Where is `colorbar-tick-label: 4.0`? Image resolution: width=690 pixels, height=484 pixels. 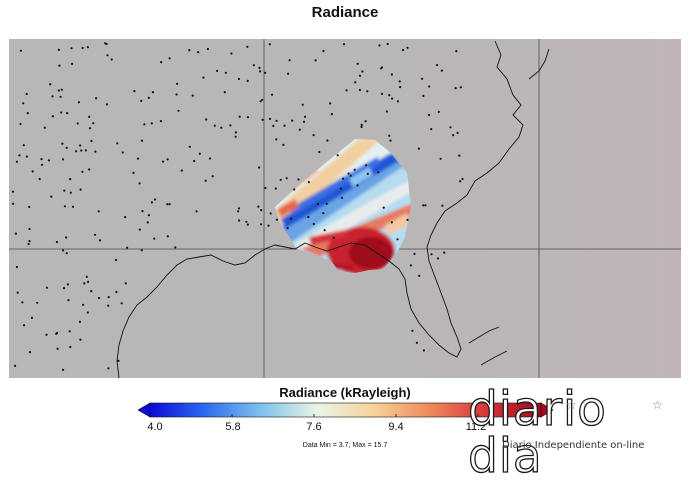 colorbar-tick-label: 4.0 is located at coordinates (155, 427).